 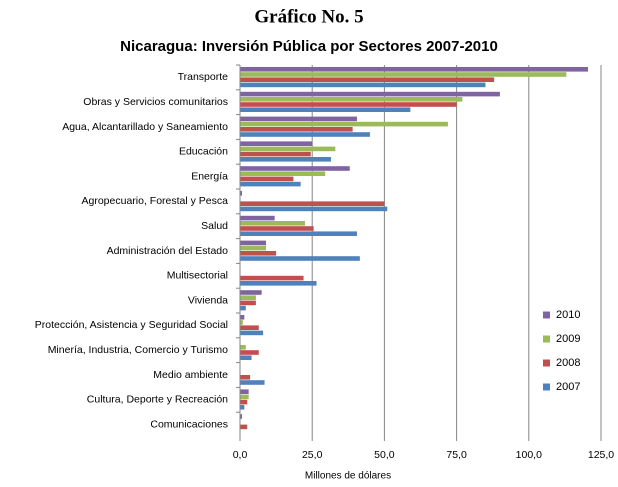 What do you see at coordinates (145, 127) in the screenshot?
I see `y-tick-label: Agua, Alcantarillado y Saneamiento` at bounding box center [145, 127].